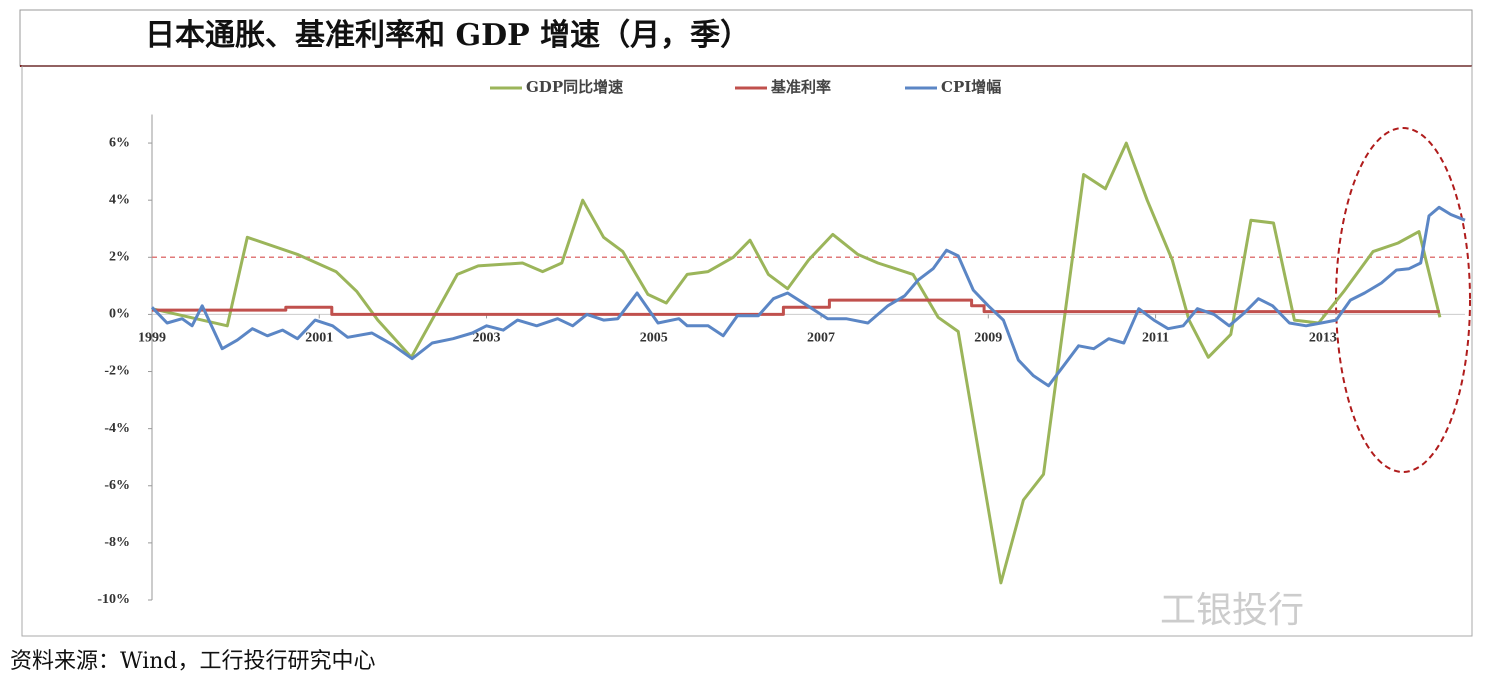 The height and width of the screenshot is (685, 1489). What do you see at coordinates (1232, 610) in the screenshot?
I see `watermark: 工银投行` at bounding box center [1232, 610].